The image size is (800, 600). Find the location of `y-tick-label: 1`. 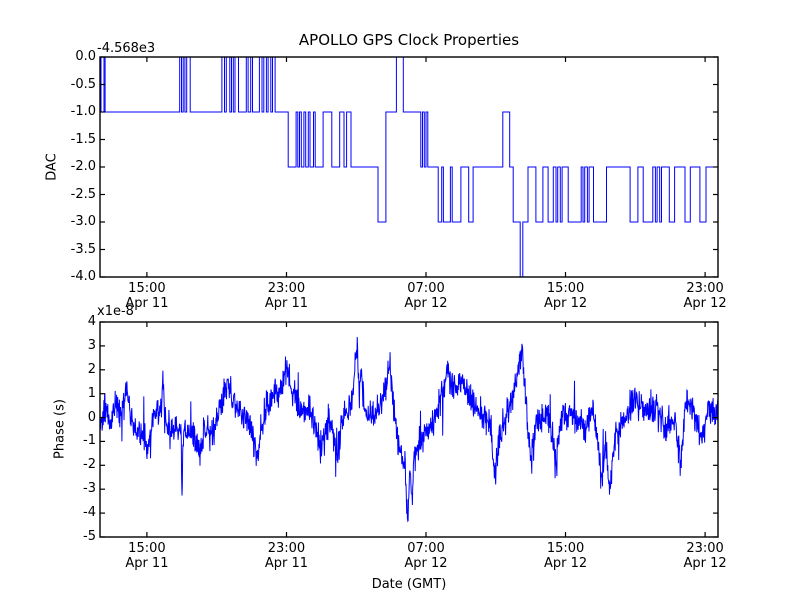

y-tick-label: 1 is located at coordinates (91, 393).